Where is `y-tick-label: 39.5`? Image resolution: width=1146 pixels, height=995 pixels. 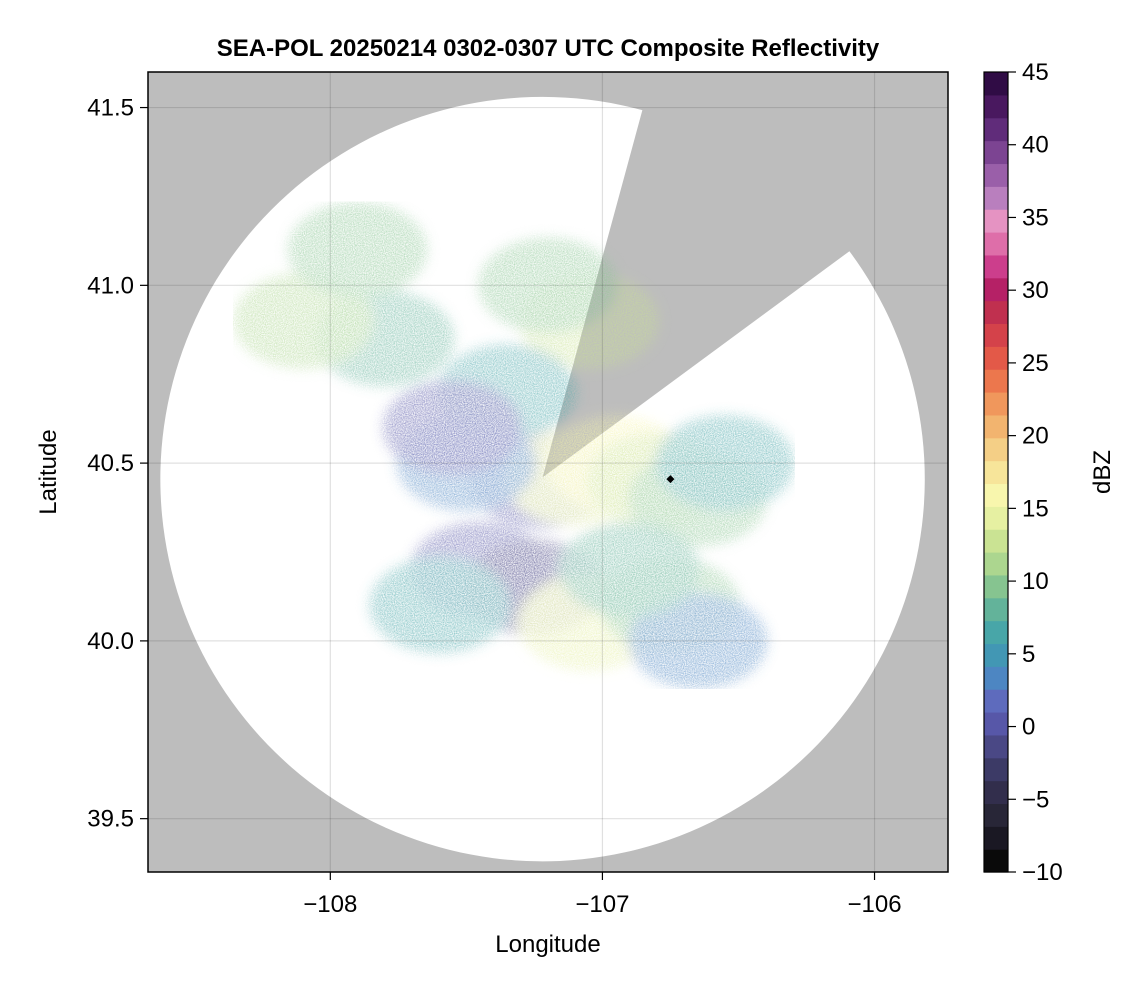 y-tick-label: 39.5 is located at coordinates (110, 819).